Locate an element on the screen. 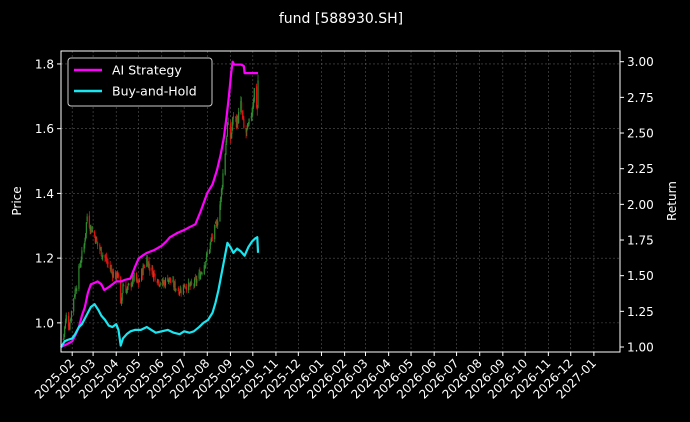  y-left-tick-label: 1.2 is located at coordinates (44, 259).